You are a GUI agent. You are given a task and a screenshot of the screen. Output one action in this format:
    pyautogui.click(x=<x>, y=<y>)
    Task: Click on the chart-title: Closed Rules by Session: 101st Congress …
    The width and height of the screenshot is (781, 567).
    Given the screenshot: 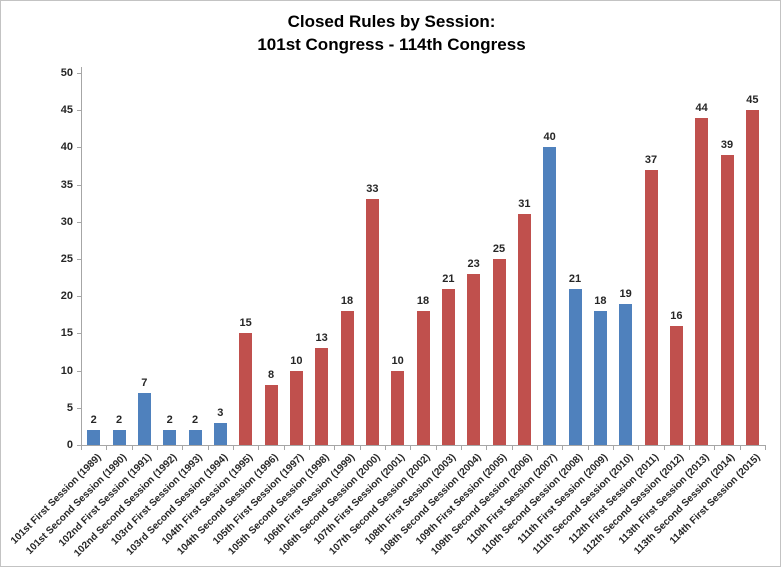 What is the action you would take?
    pyautogui.click(x=390, y=33)
    